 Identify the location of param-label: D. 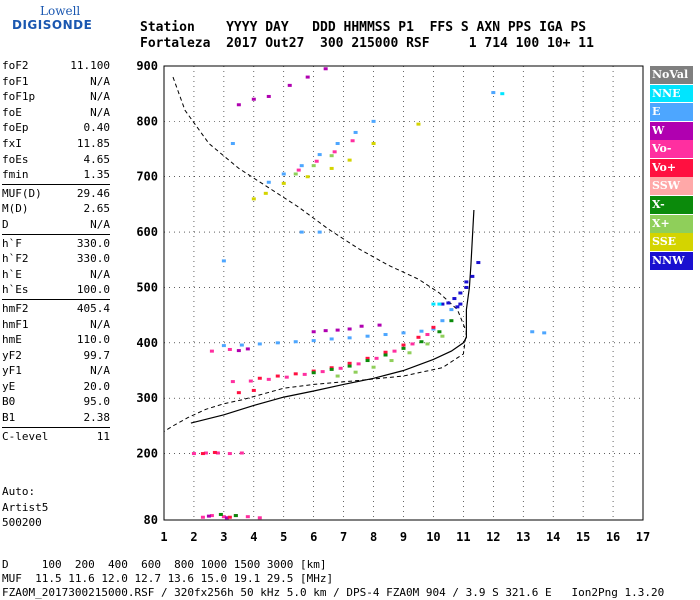
(5, 224).